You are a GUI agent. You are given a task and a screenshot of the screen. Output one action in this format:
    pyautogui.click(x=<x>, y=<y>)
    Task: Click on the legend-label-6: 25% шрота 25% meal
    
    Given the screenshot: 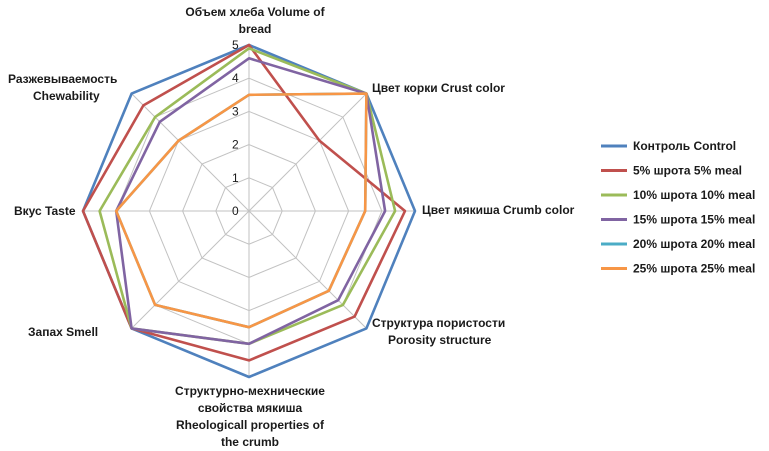 What is the action you would take?
    pyautogui.click(x=694, y=269)
    